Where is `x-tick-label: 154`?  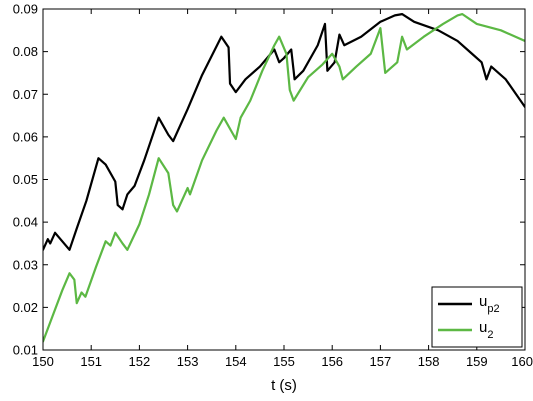 x-tick-label: 154 is located at coordinates (236, 361).